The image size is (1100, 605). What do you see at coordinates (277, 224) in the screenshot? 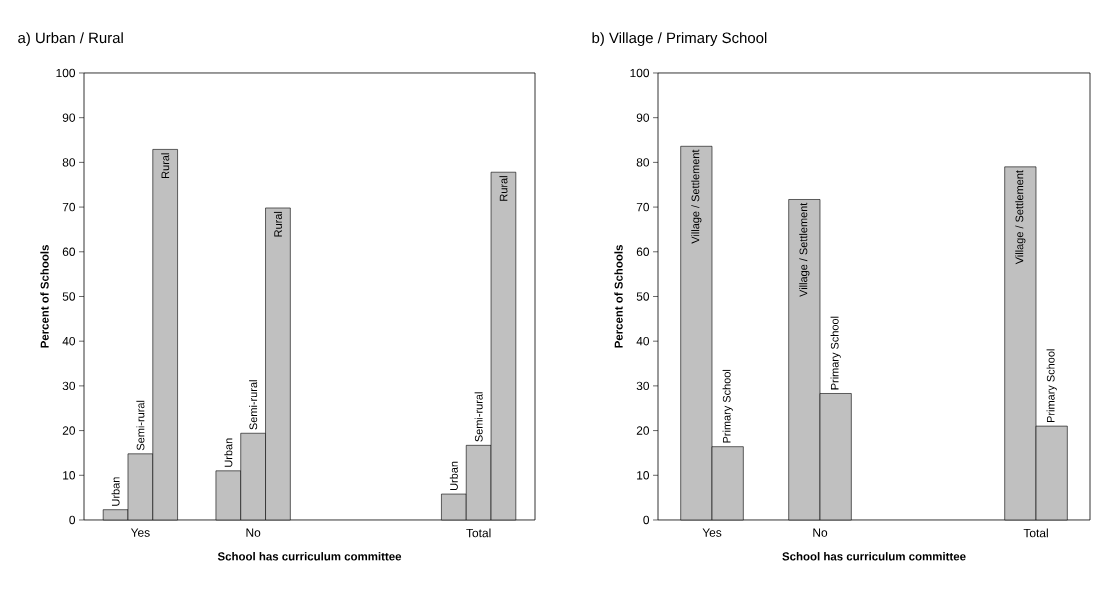
I see `series-label: Rural` at bounding box center [277, 224].